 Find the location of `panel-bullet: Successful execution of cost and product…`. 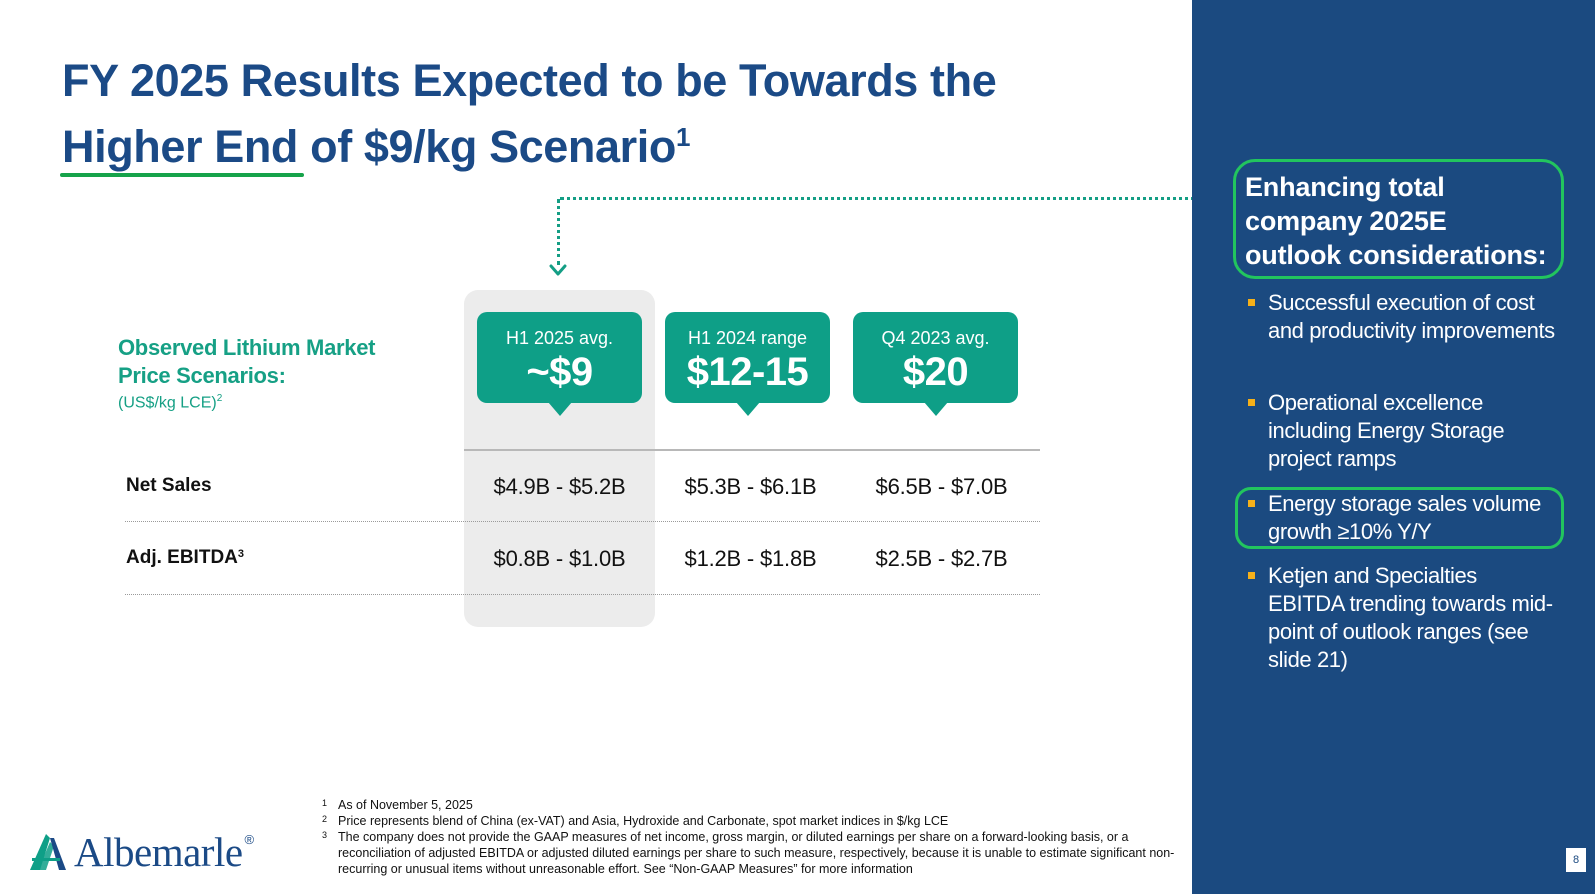

panel-bullet: Successful execution of cost and product… is located at coordinates (1403, 317).